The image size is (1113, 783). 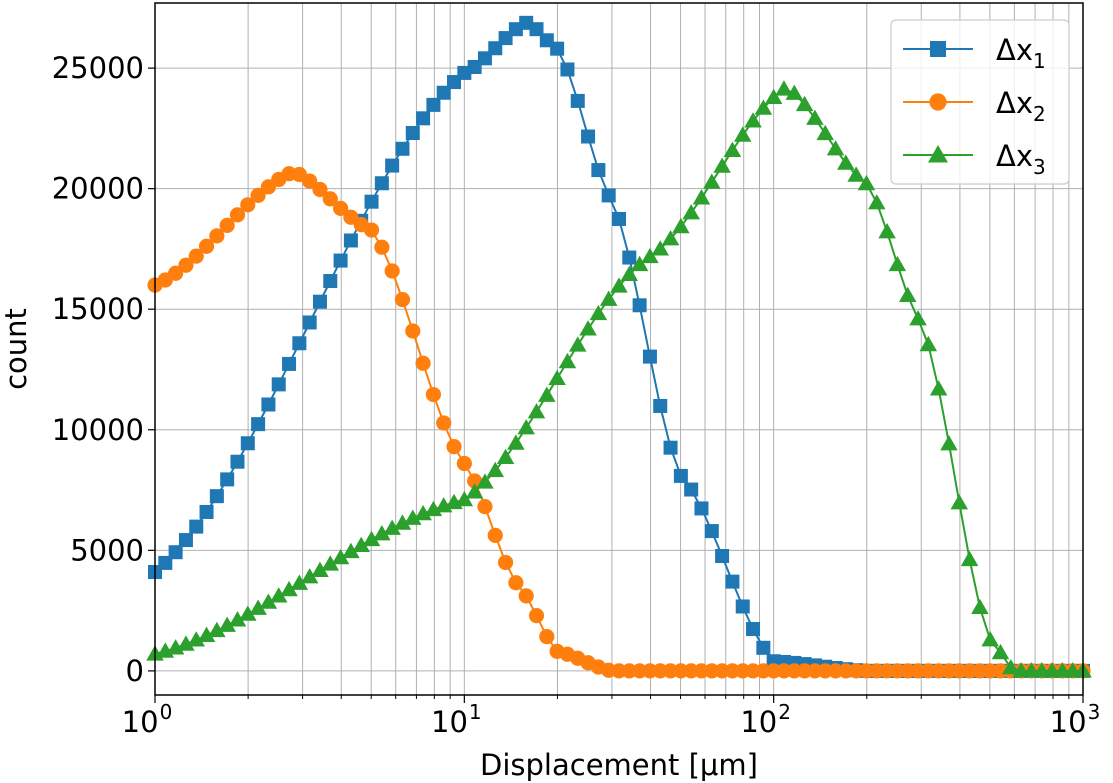 I want to click on x-axis-label: Displacement [μm], so click(x=619, y=765).